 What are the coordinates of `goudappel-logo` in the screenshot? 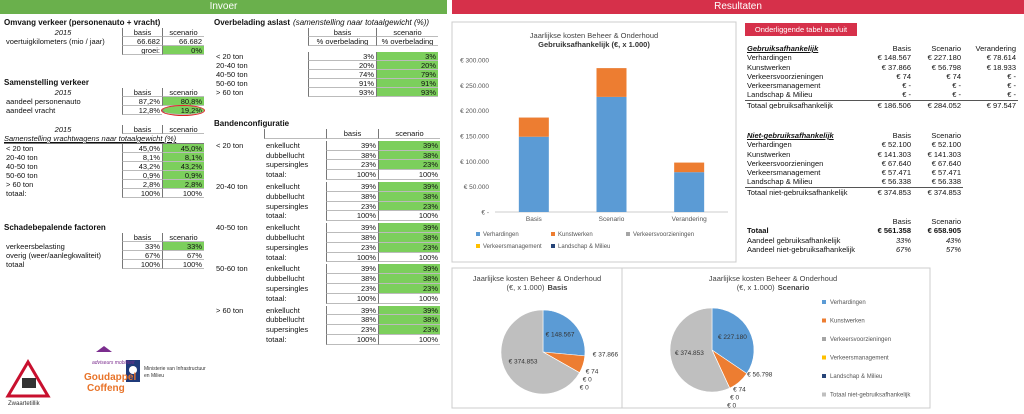 It's located at (104, 349).